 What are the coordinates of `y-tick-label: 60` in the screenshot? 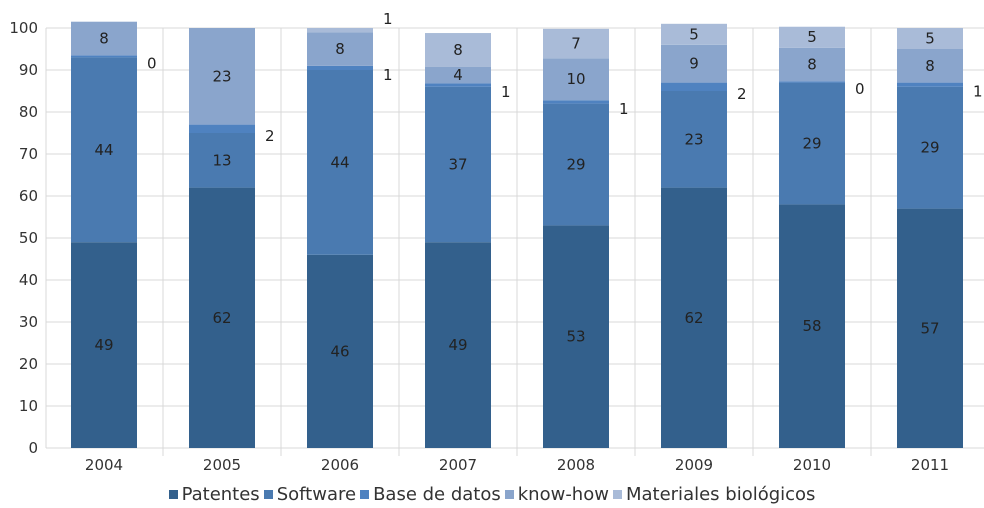 It's located at (28, 196).